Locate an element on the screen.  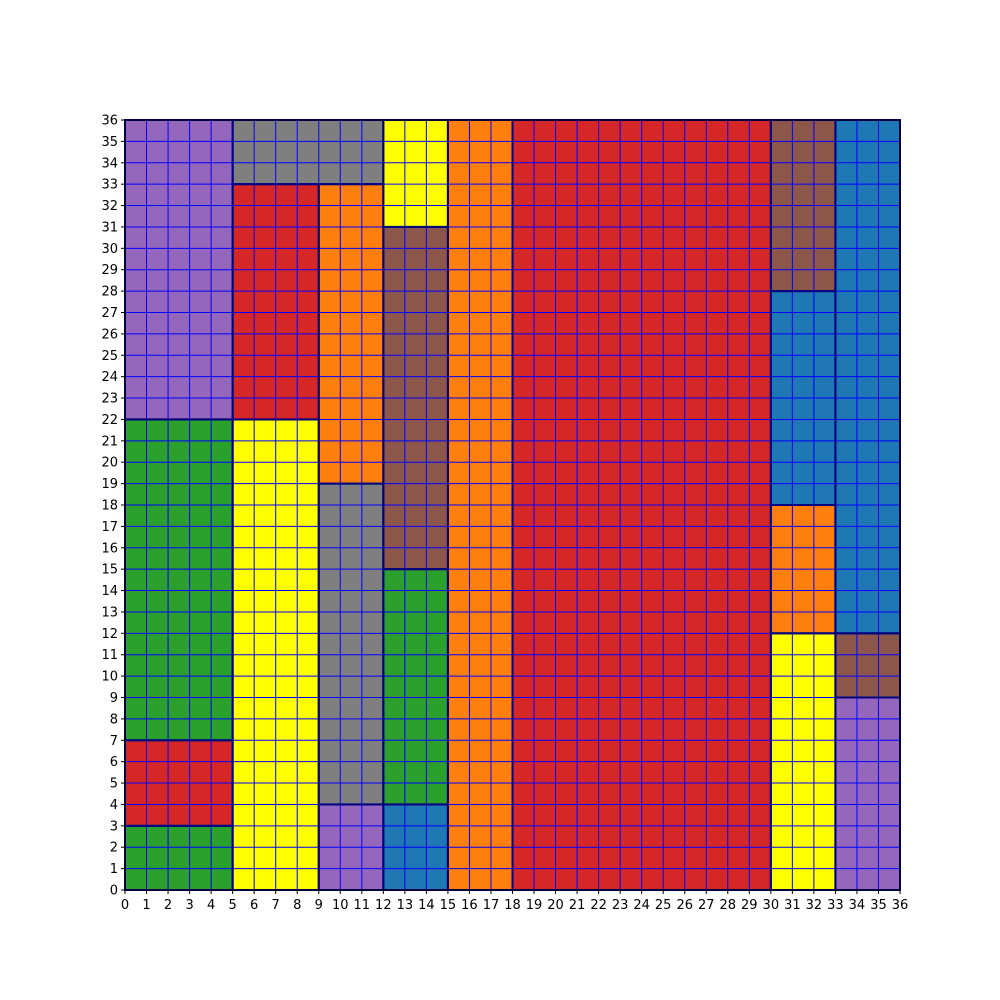
x-tick-label: 0 is located at coordinates (125, 905).